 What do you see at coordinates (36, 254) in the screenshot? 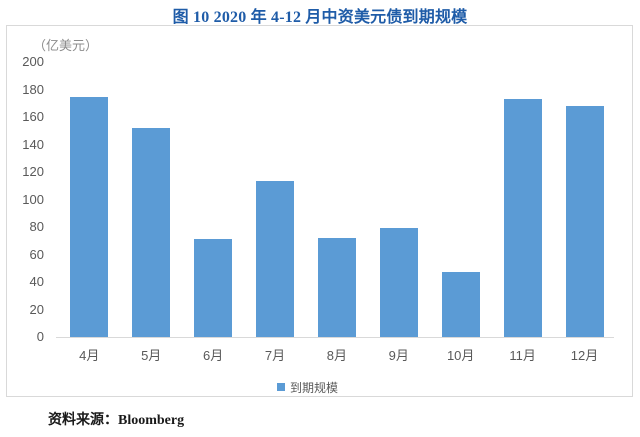
I see `y-tick-label: 60` at bounding box center [36, 254].